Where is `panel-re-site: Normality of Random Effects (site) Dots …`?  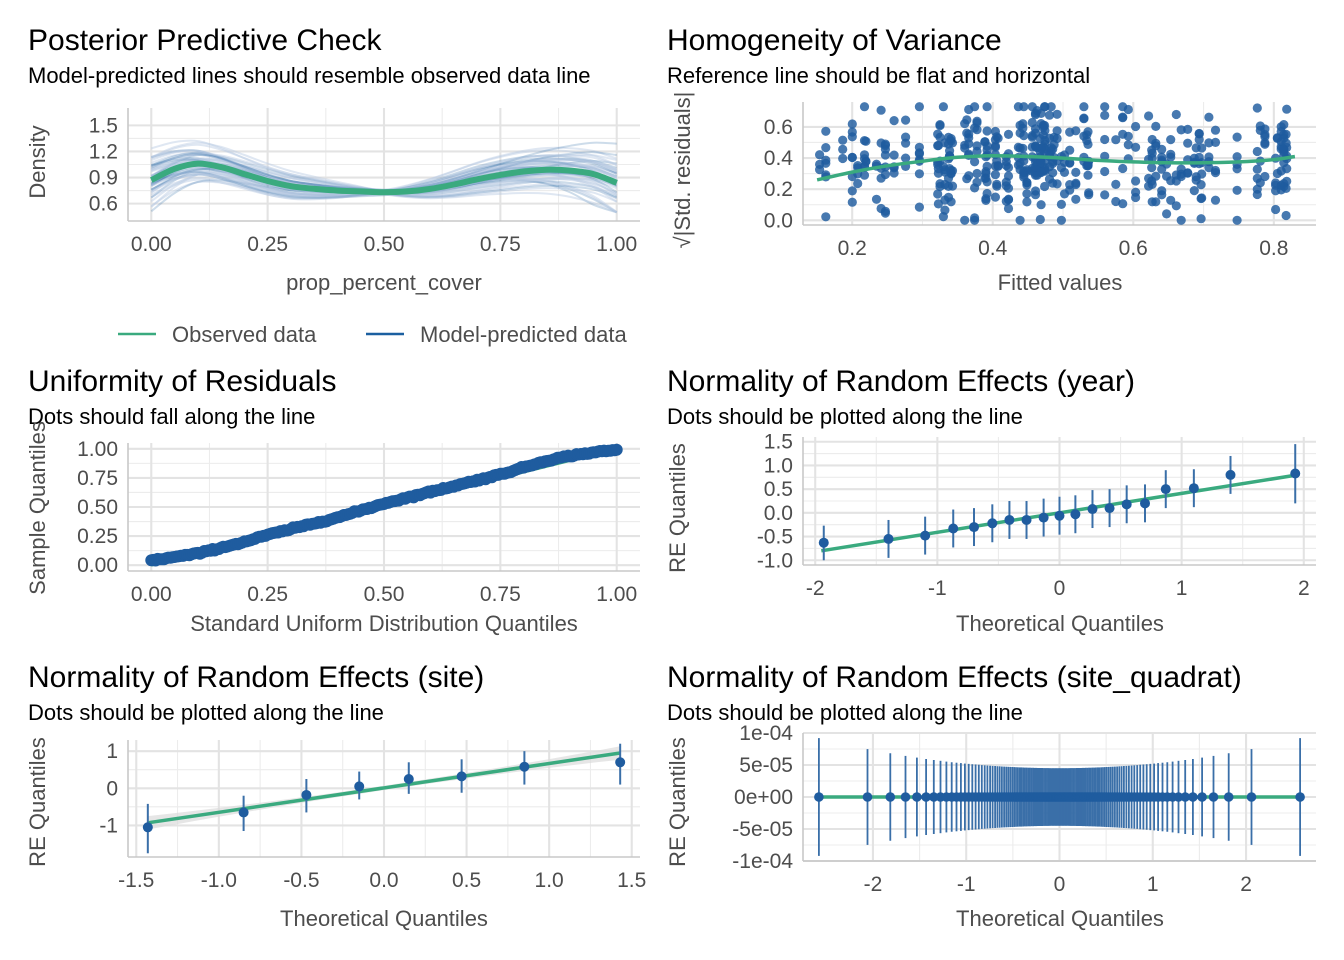
panel-re-site: Normality of Random Effects (site) Dots … is located at coordinates (335, 796).